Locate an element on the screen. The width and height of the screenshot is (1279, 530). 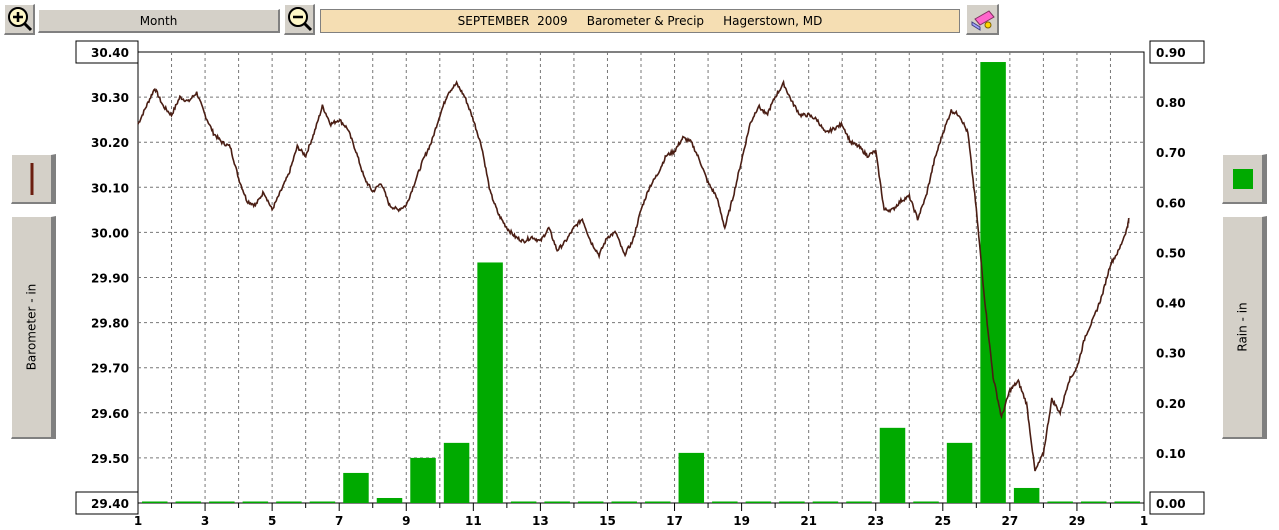
printer-icon is located at coordinates (983, 20).